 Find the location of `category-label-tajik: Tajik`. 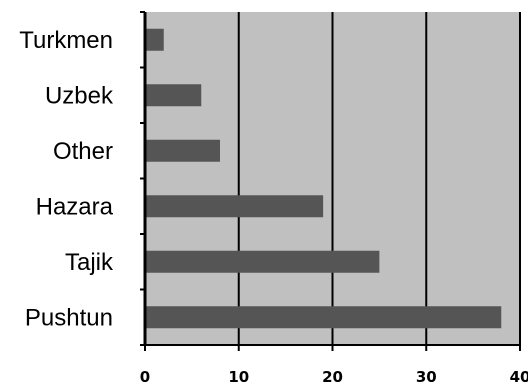

category-label-tajik: Tajik is located at coordinates (89, 262).